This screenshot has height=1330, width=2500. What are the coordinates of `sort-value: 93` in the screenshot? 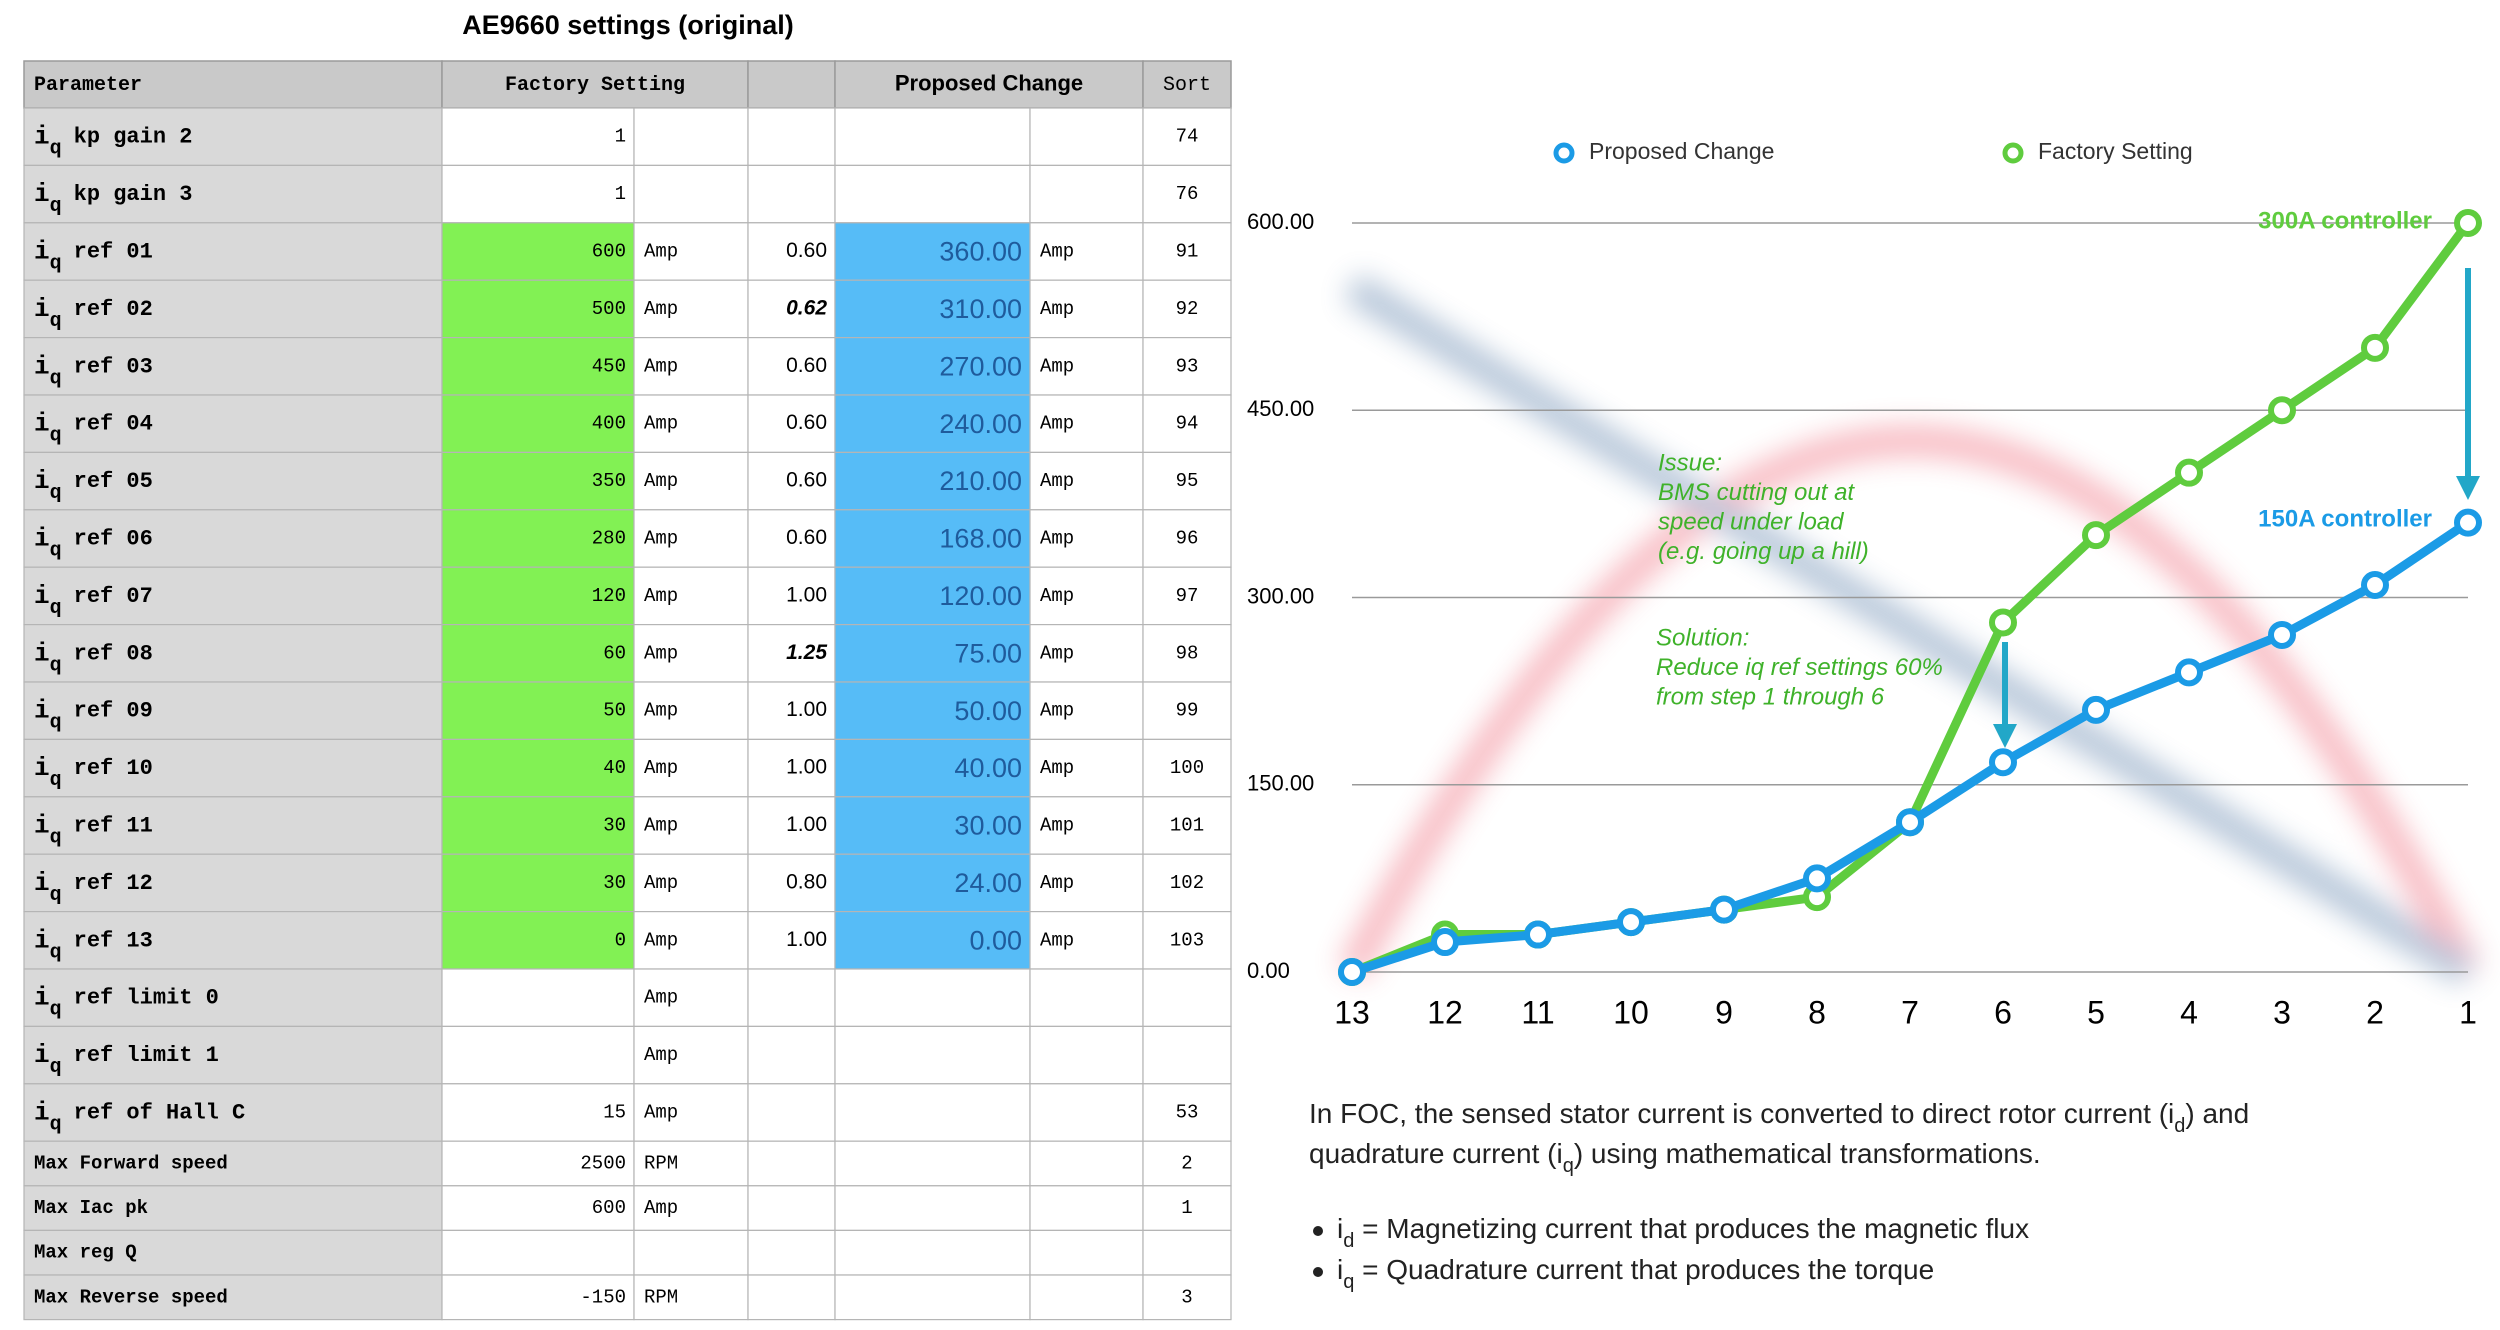 It's located at (1187, 366).